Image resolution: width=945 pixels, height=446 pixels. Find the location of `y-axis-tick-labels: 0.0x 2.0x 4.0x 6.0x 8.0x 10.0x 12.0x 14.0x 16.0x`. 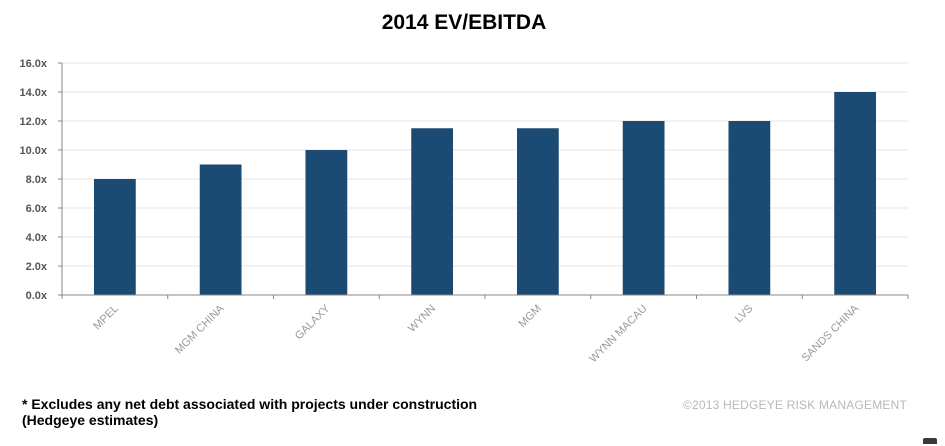

y-axis-tick-labels: 0.0x 2.0x 4.0x 6.0x 8.0x 10.0x 12.0x 14.0x 16.0x is located at coordinates (33, 180).